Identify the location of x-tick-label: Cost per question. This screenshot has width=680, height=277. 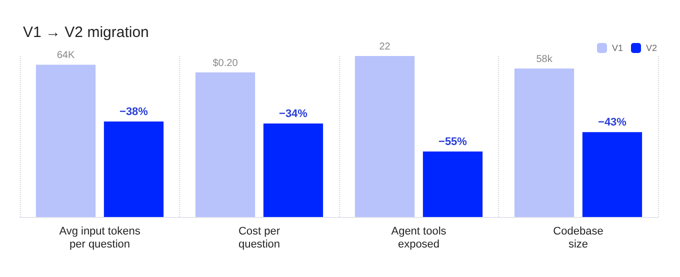
(259, 238).